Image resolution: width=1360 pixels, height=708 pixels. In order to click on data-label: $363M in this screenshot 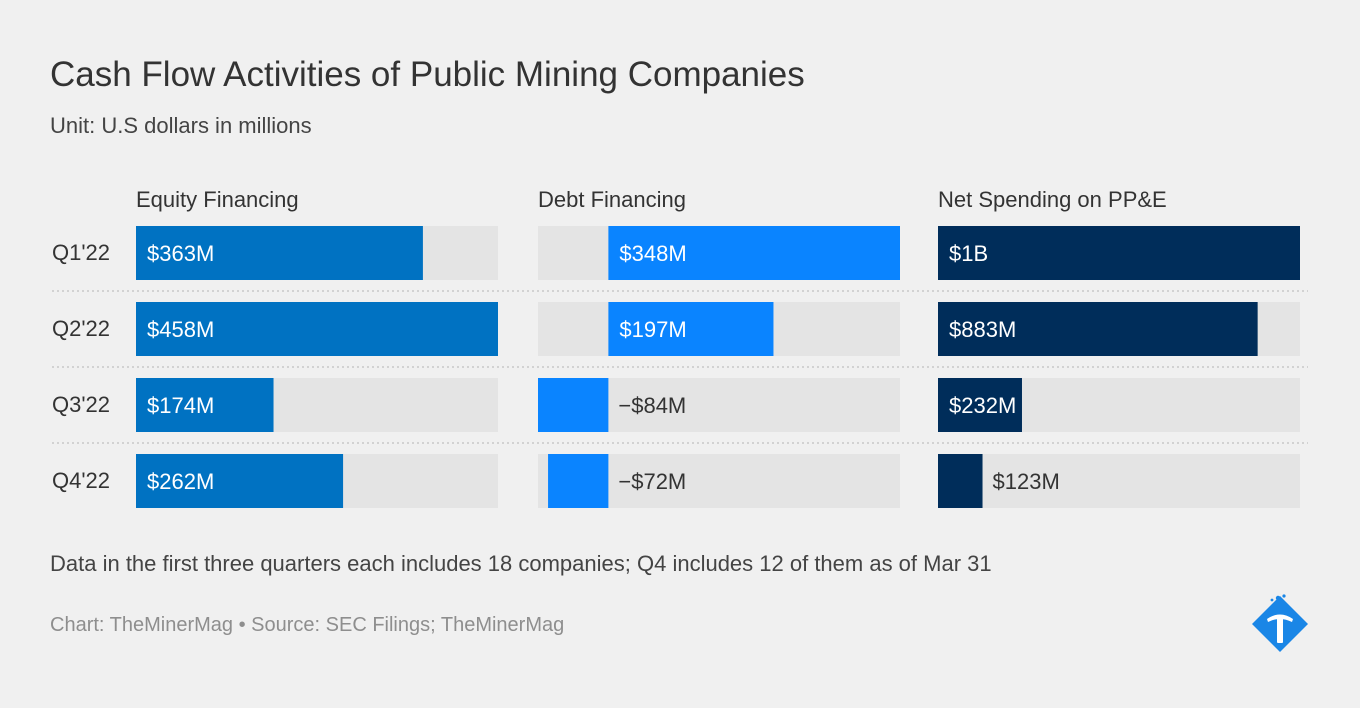, I will do `click(180, 253)`.